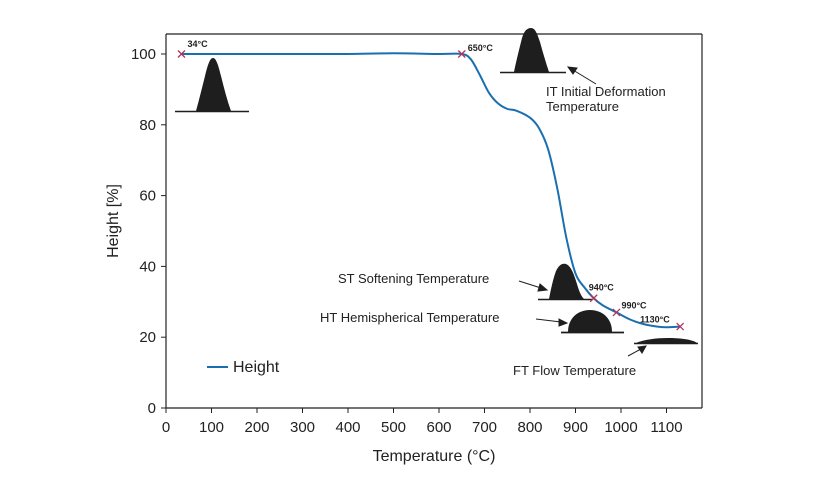 Image resolution: width=830 pixels, height=493 pixels. What do you see at coordinates (529, 427) in the screenshot?
I see `x-tick-label: 800` at bounding box center [529, 427].